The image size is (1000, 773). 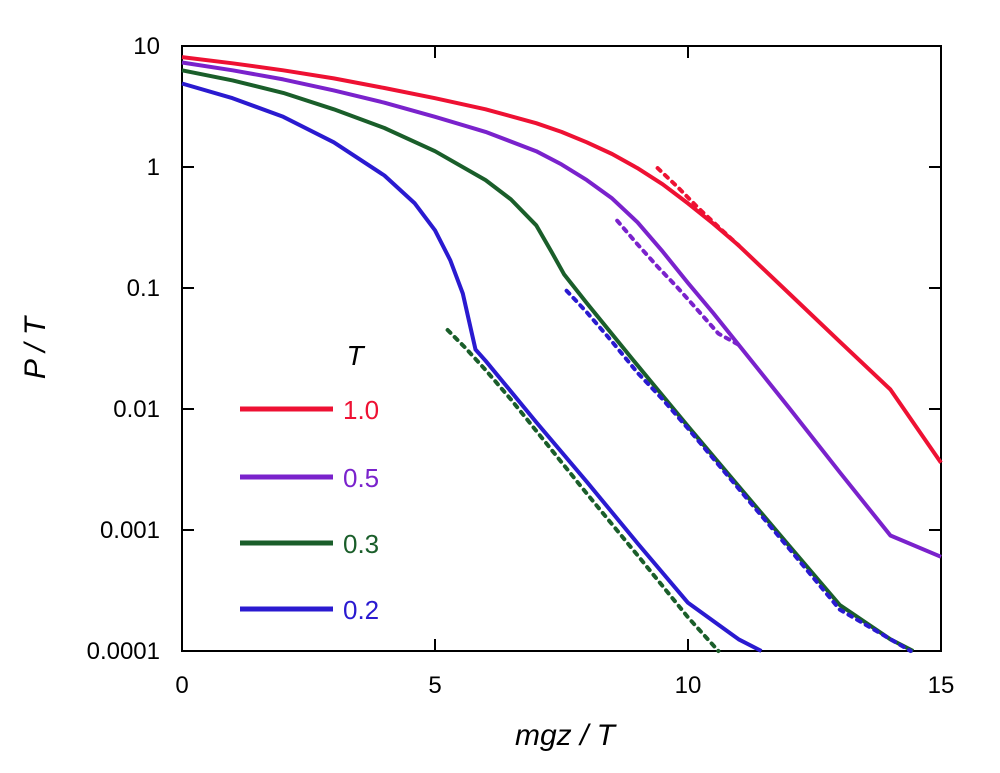 I want to click on x-axis-title: mgz / T, so click(x=566, y=735).